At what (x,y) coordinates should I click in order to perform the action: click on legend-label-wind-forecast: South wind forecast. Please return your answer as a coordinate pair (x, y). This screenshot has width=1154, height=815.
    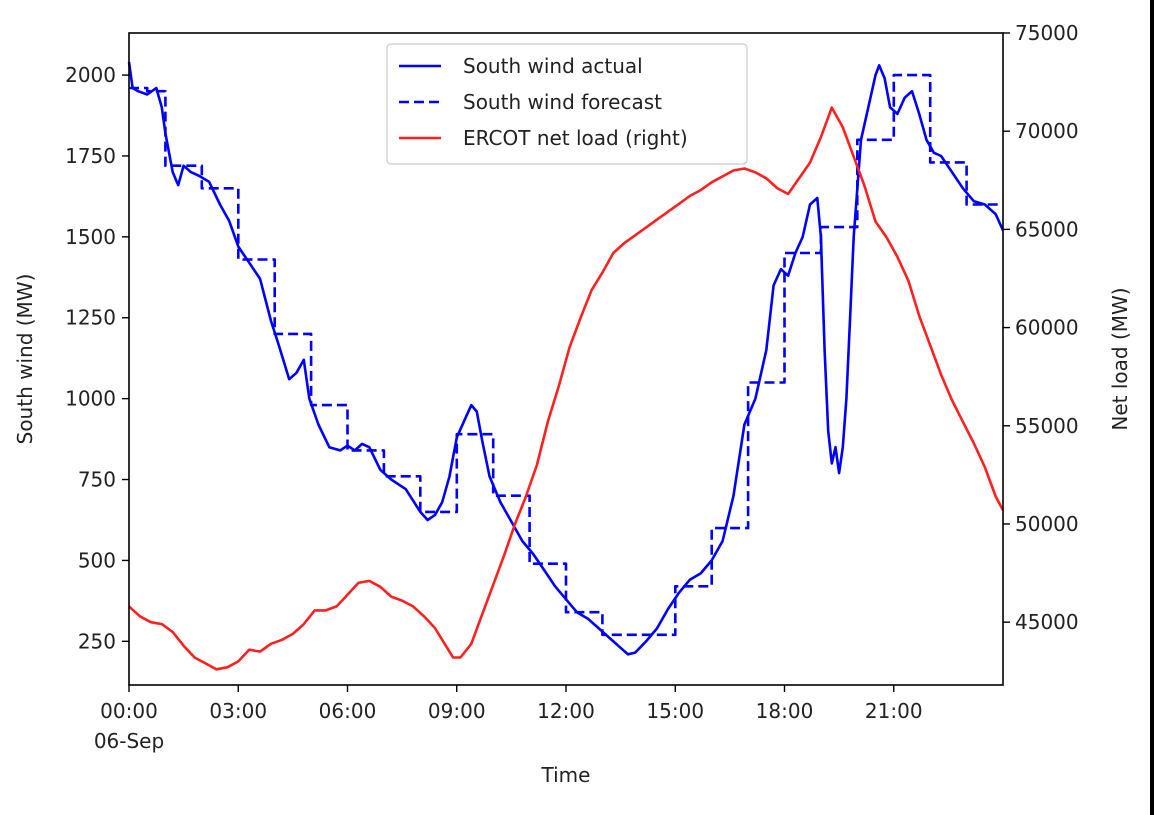
    Looking at the image, I should click on (562, 102).